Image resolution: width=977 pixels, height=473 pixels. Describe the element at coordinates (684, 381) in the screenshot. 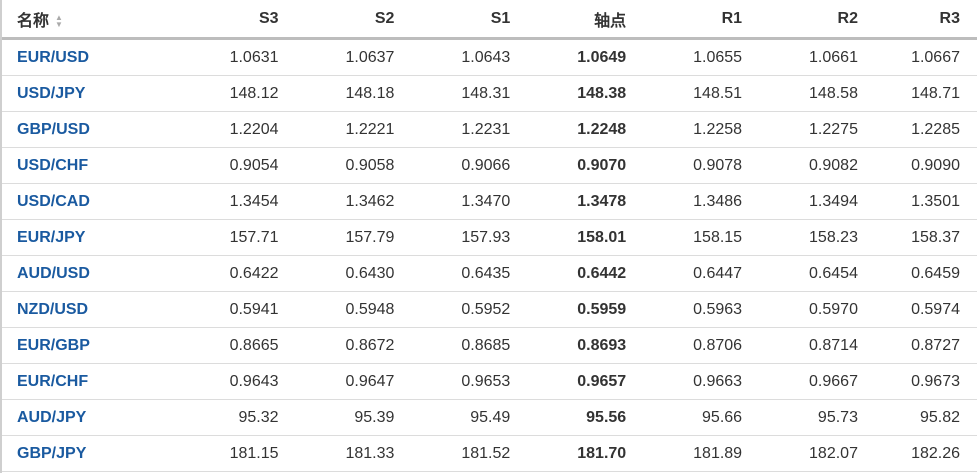

I see `level-value: 0.9663` at that location.